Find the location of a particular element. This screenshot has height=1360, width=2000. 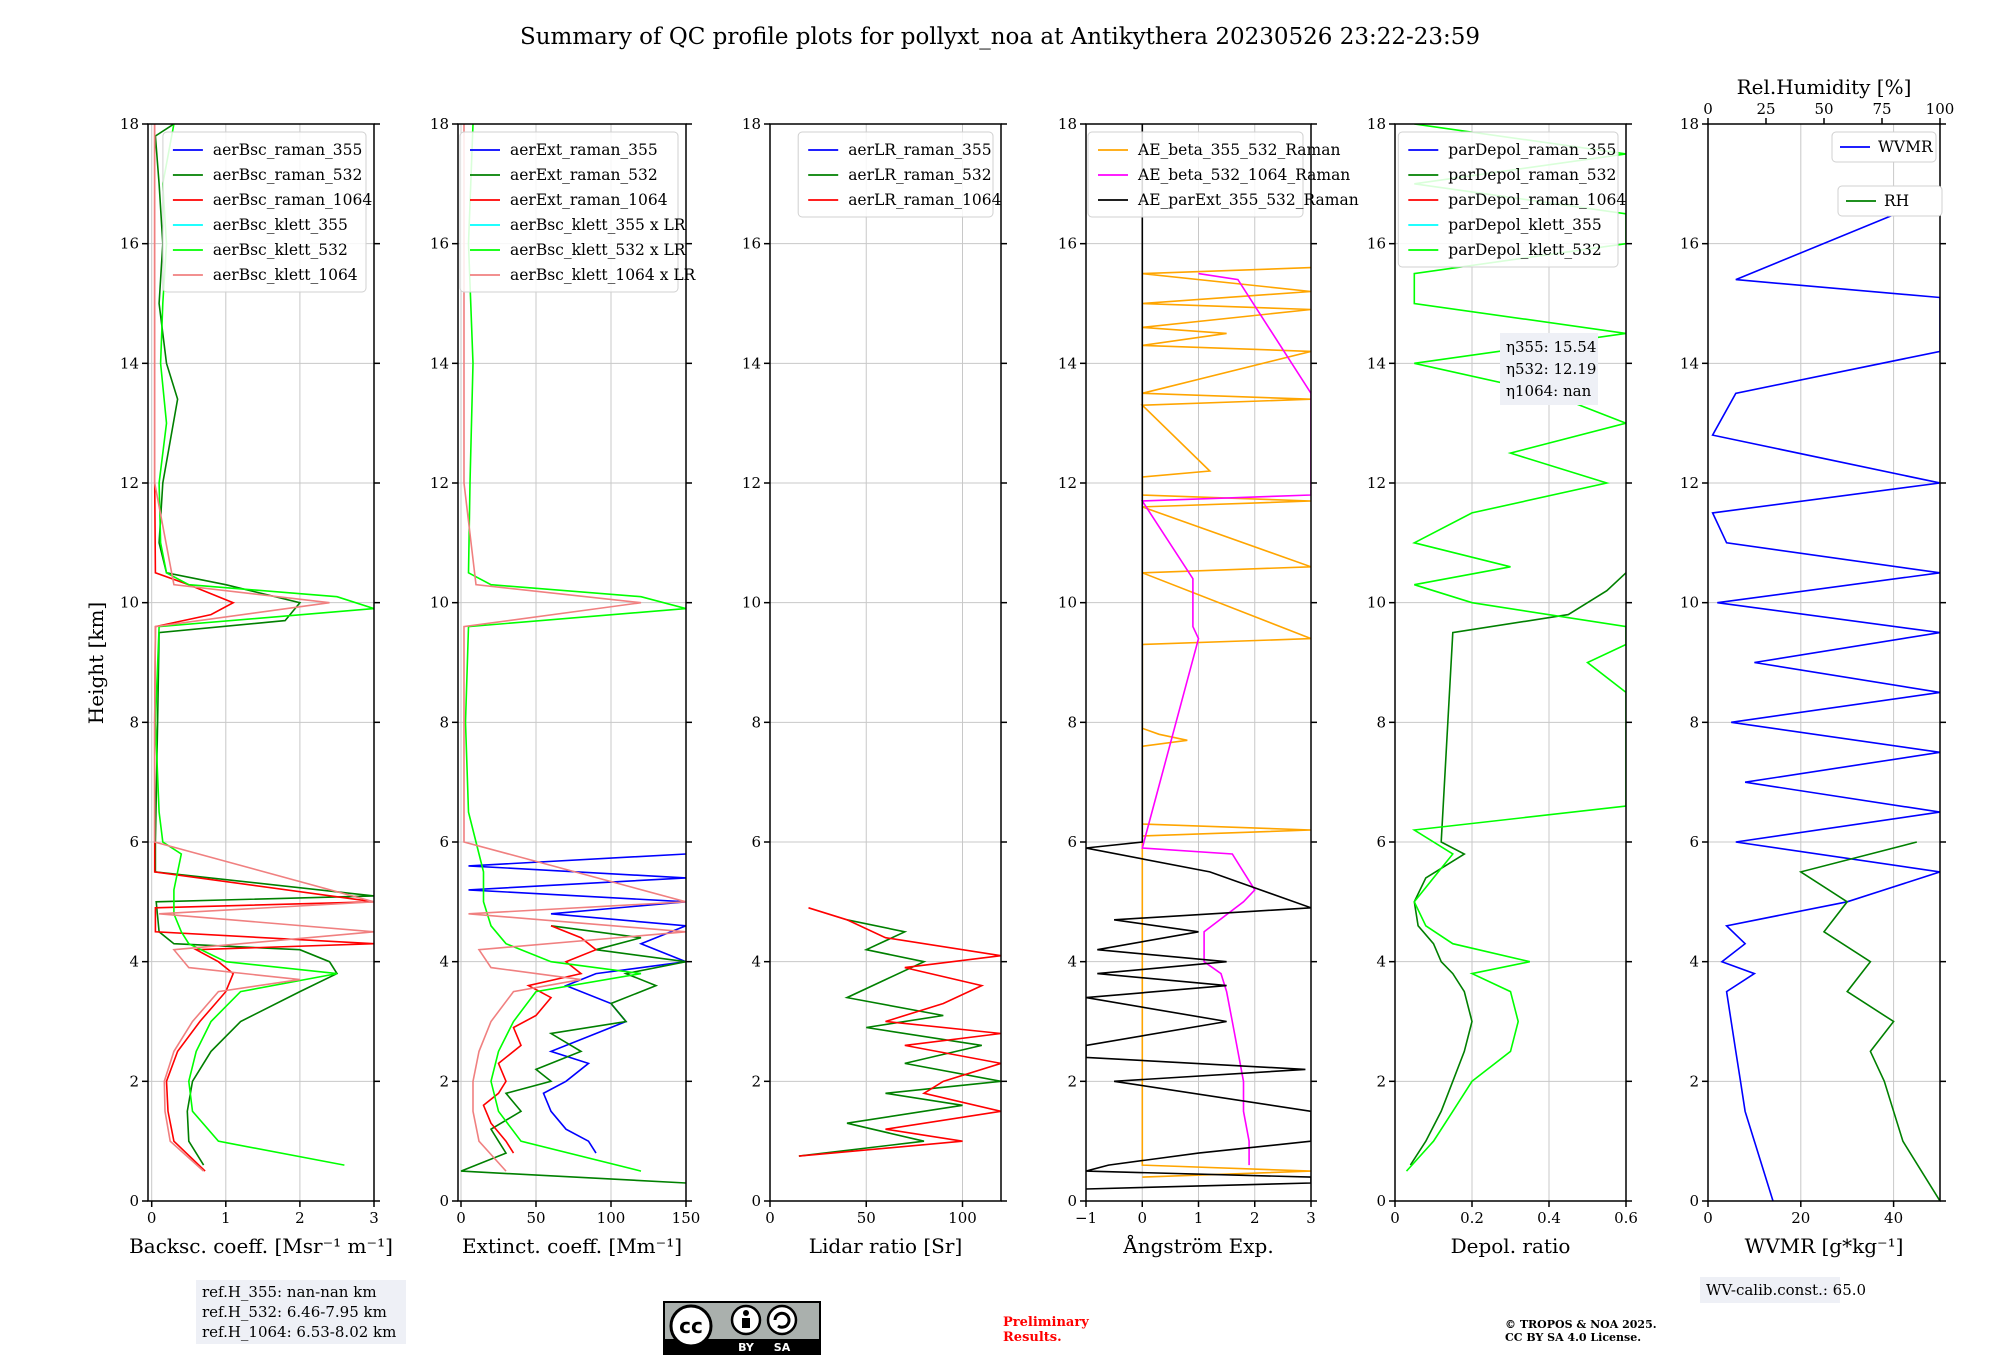

legend-label: aerBsc_klett_1064 is located at coordinates (285, 275).